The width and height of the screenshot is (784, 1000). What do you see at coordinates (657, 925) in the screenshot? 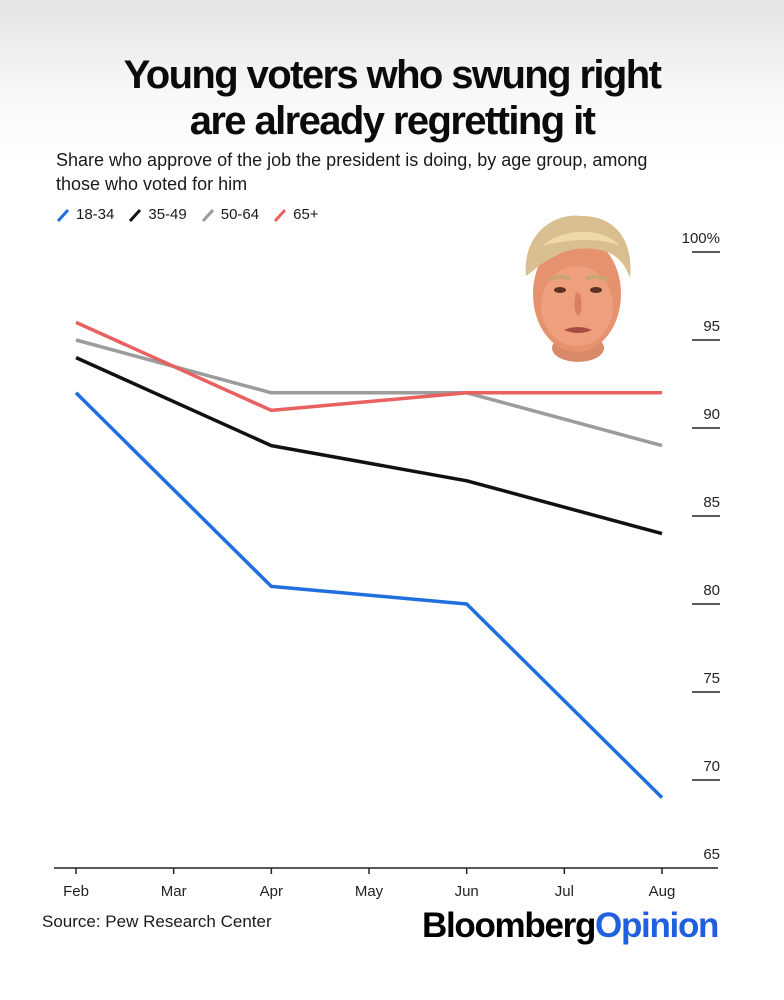
I see `brand-opinion: Opinion` at bounding box center [657, 925].